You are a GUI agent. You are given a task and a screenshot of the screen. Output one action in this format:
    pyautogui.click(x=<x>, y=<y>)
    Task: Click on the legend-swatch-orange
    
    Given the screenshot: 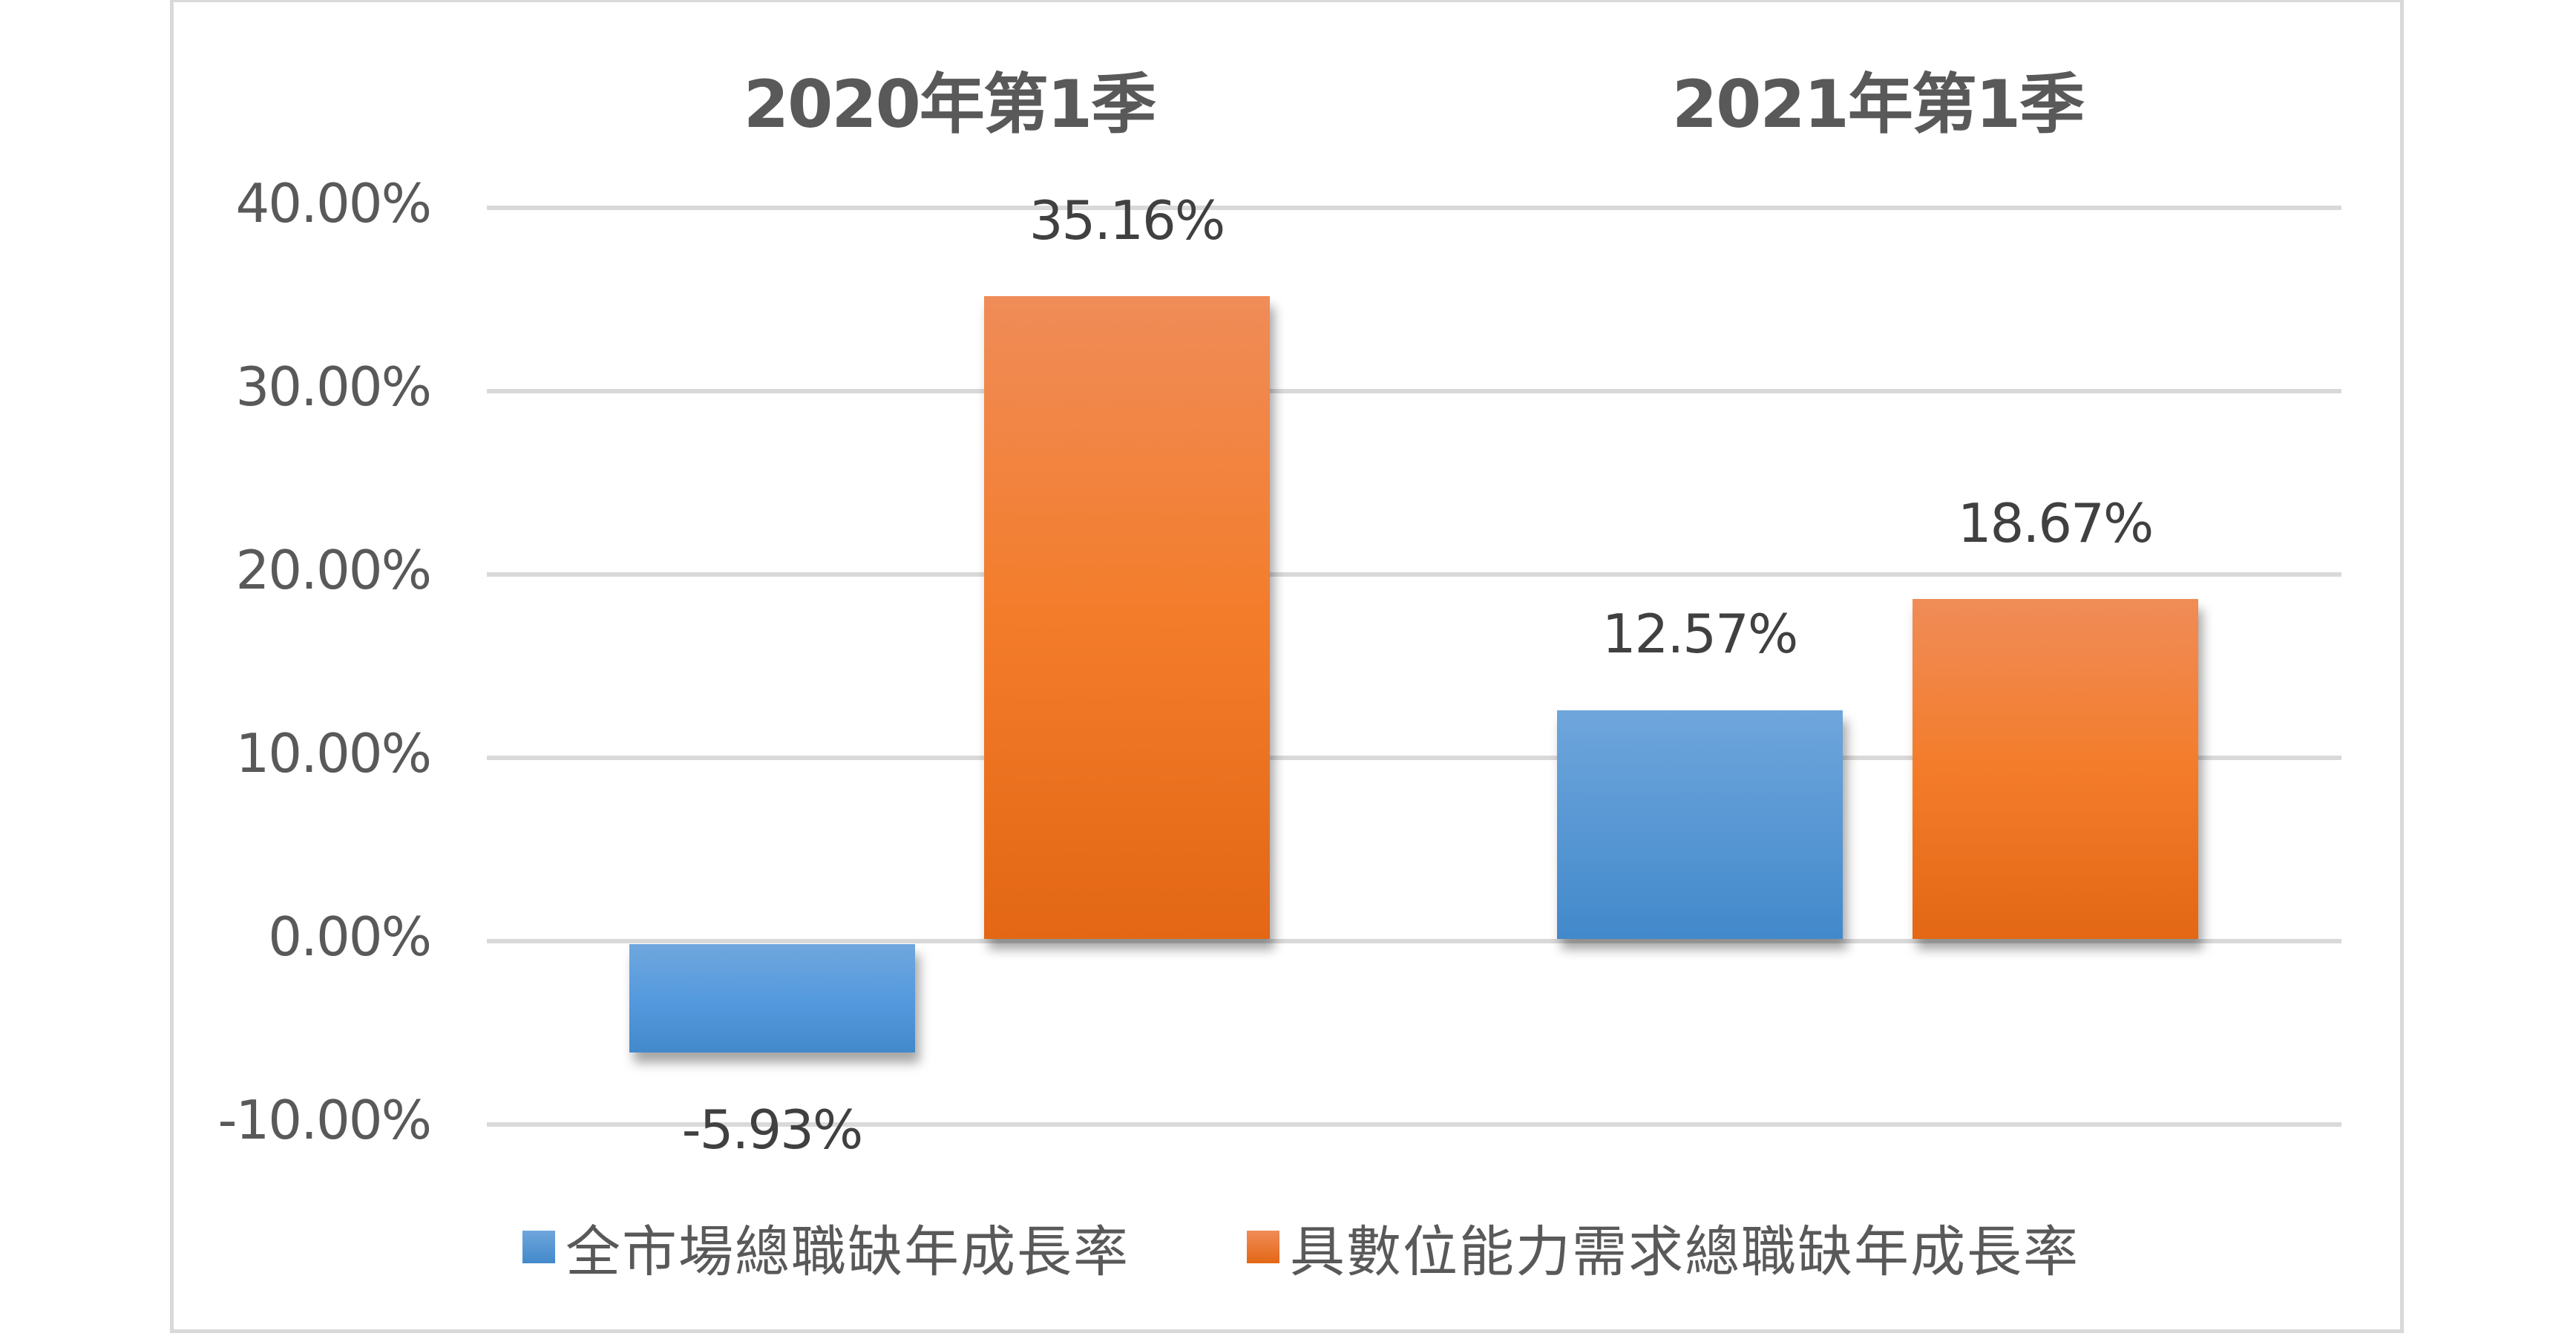 What is the action you would take?
    pyautogui.click(x=1263, y=1247)
    